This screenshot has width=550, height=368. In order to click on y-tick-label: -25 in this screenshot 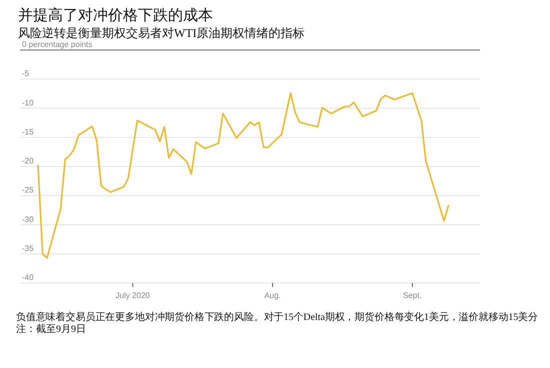, I will do `click(28, 190)`.